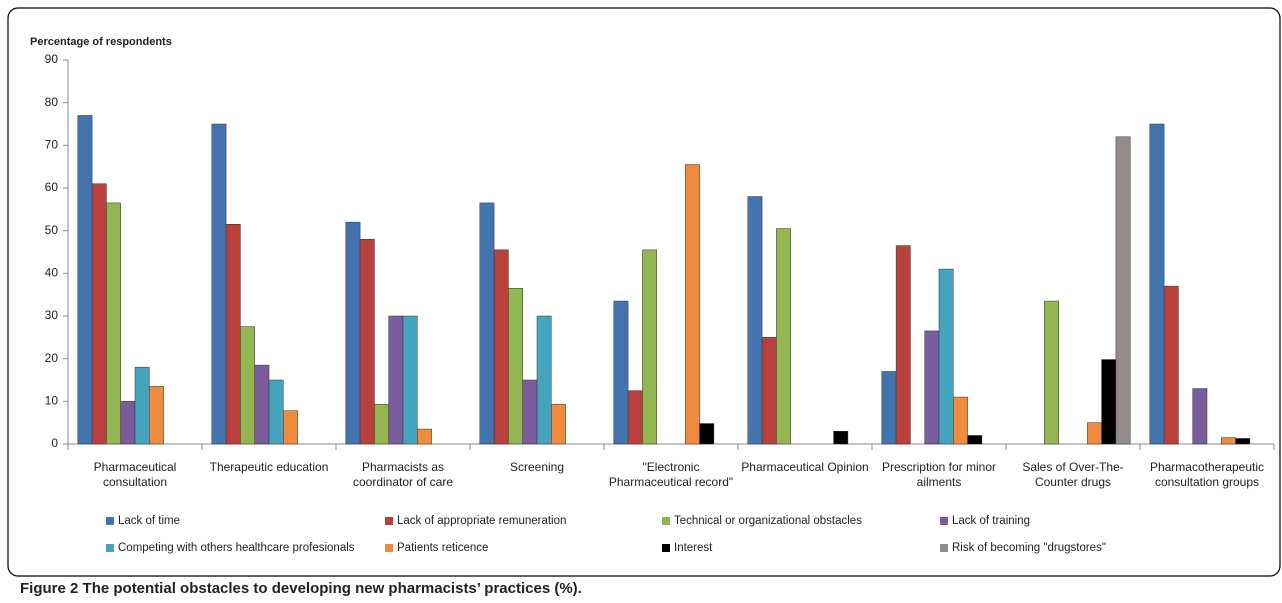 This screenshot has height=603, width=1282. I want to click on legend-label: Interest, so click(693, 548).